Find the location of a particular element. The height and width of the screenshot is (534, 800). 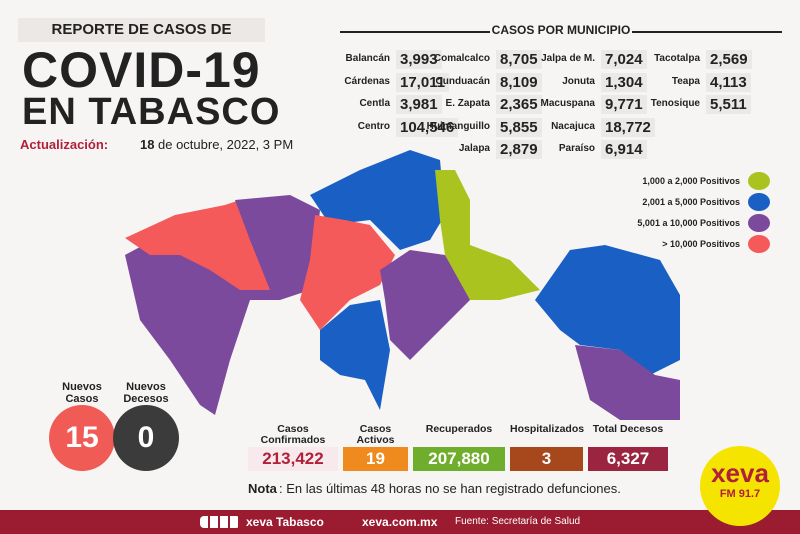

update-label: Actualización: is located at coordinates (64, 144).